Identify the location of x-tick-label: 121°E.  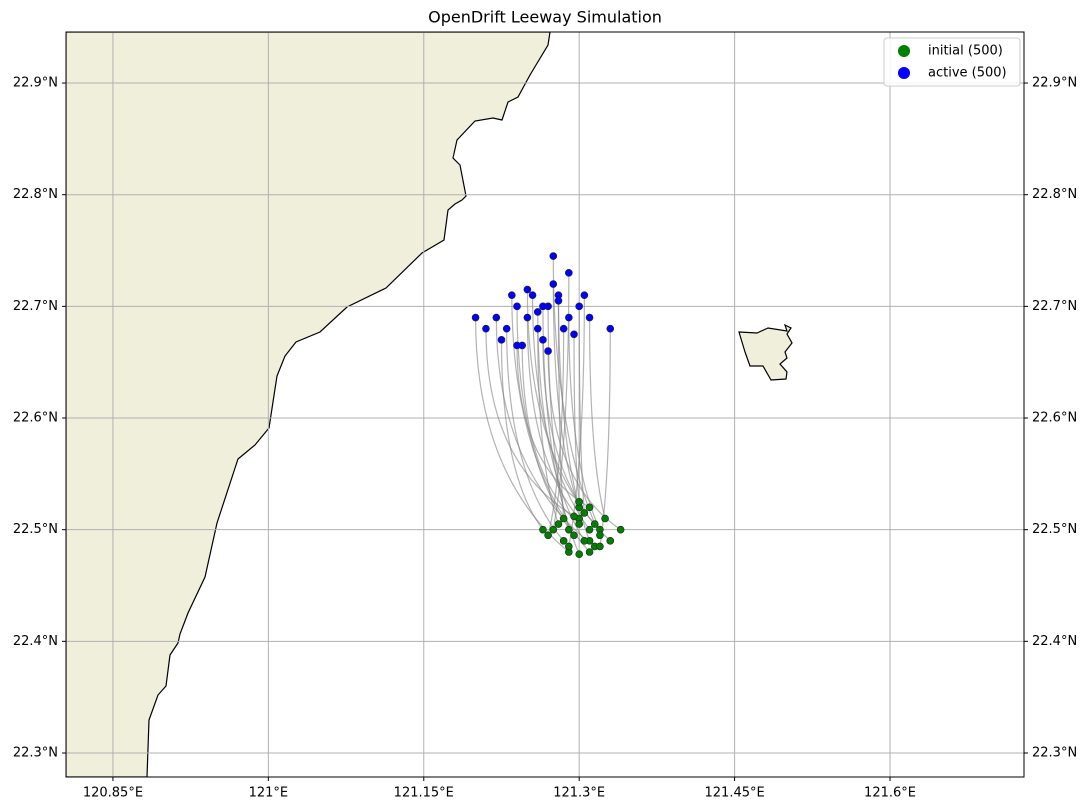
(269, 793).